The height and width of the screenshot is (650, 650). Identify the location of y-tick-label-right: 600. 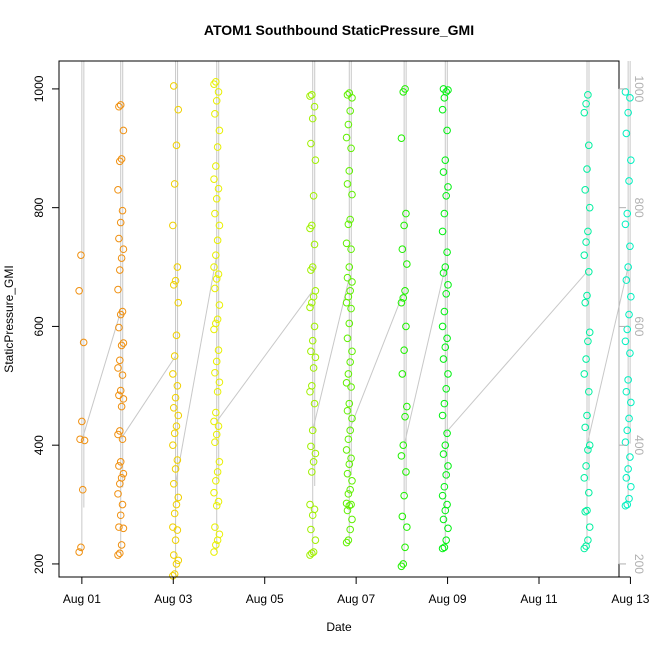
(639, 326).